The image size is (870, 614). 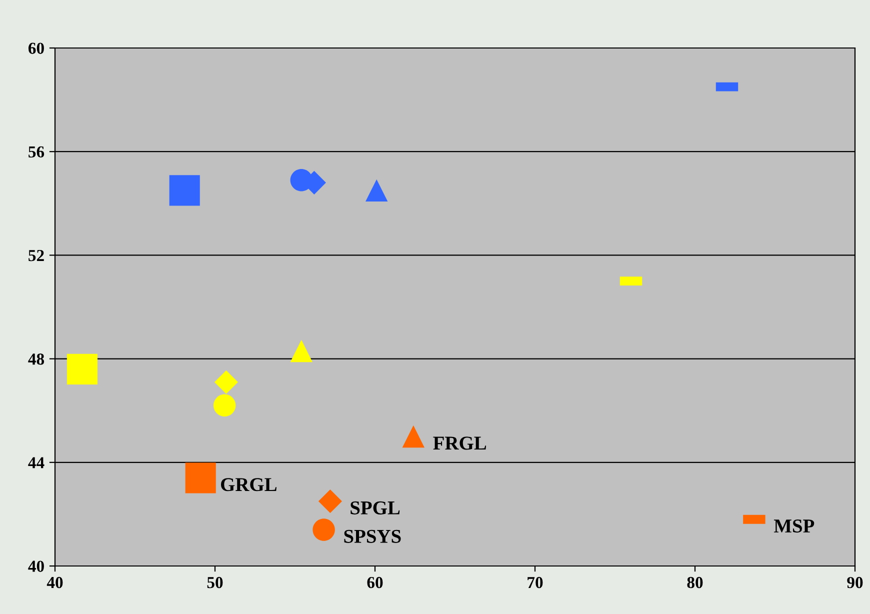 What do you see at coordinates (794, 526) in the screenshot?
I see `annotation: MSP` at bounding box center [794, 526].